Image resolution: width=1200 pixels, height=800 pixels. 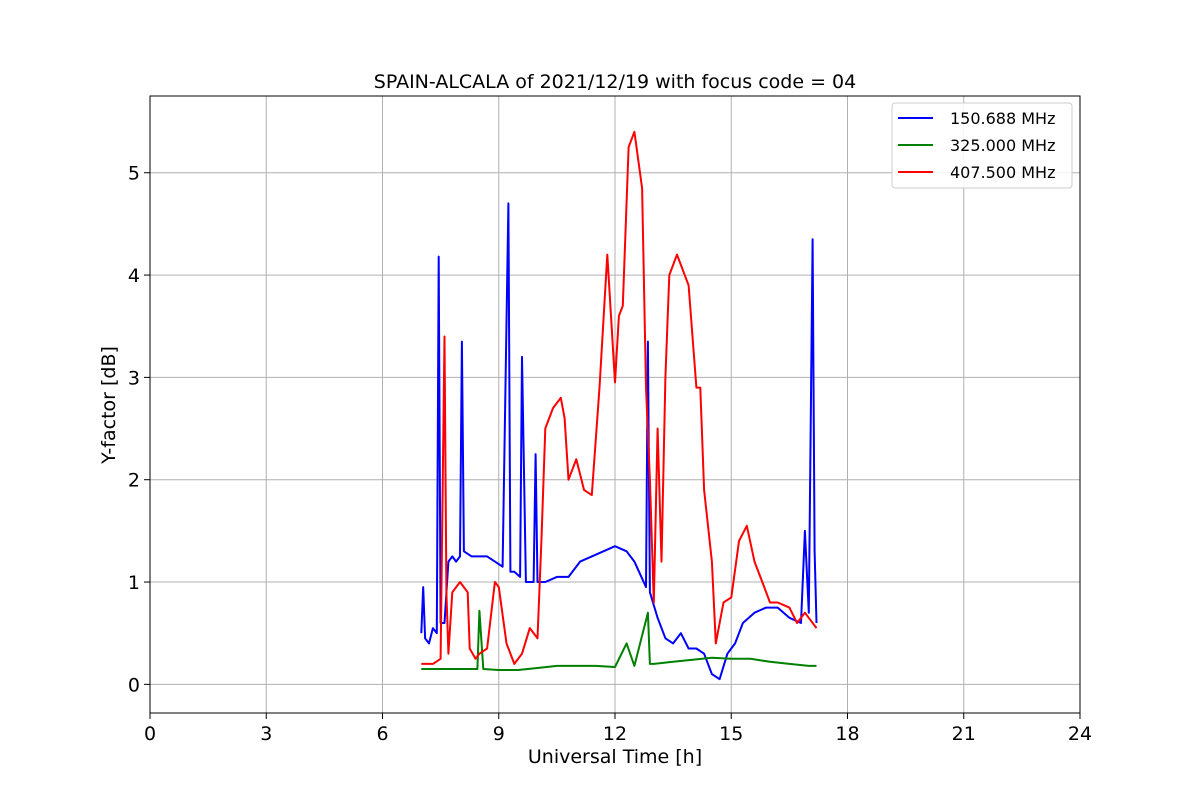 What do you see at coordinates (134, 481) in the screenshot?
I see `y-tick-label: 2` at bounding box center [134, 481].